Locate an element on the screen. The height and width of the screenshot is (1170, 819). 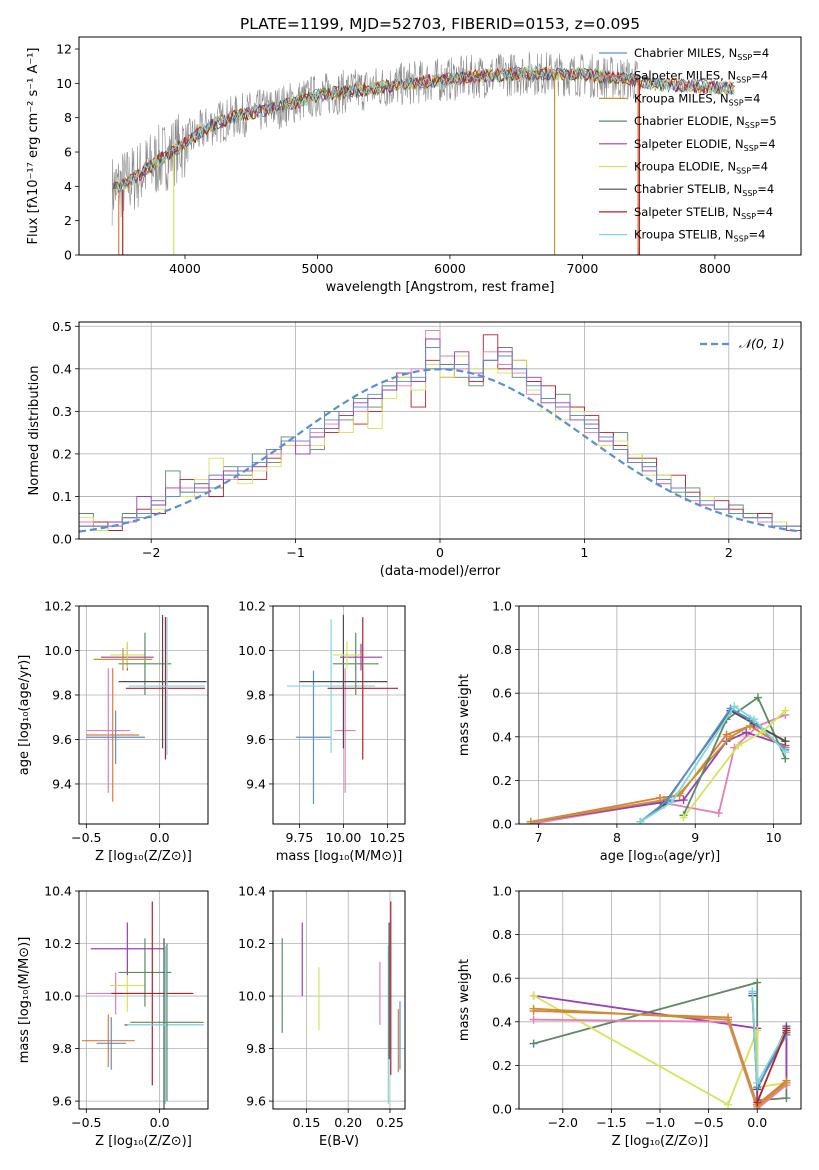
y-tick-label: 0.2 is located at coordinates (502, 780).